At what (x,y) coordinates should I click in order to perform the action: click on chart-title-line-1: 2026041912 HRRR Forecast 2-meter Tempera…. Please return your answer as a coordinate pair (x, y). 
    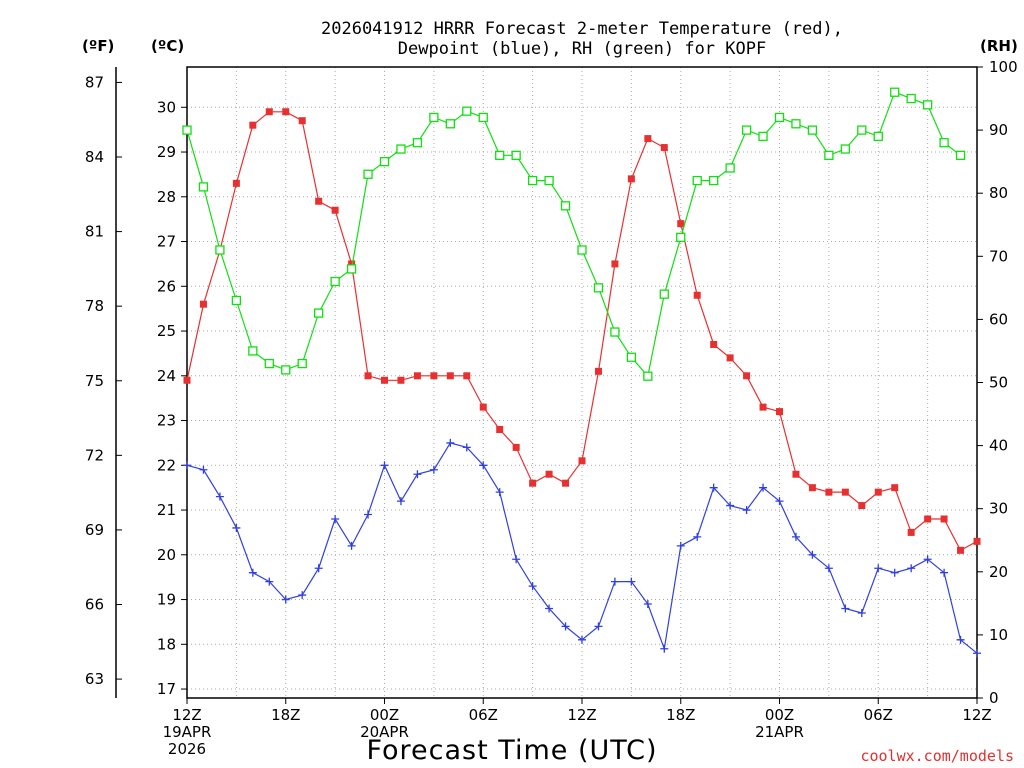
    Looking at the image, I should click on (582, 29).